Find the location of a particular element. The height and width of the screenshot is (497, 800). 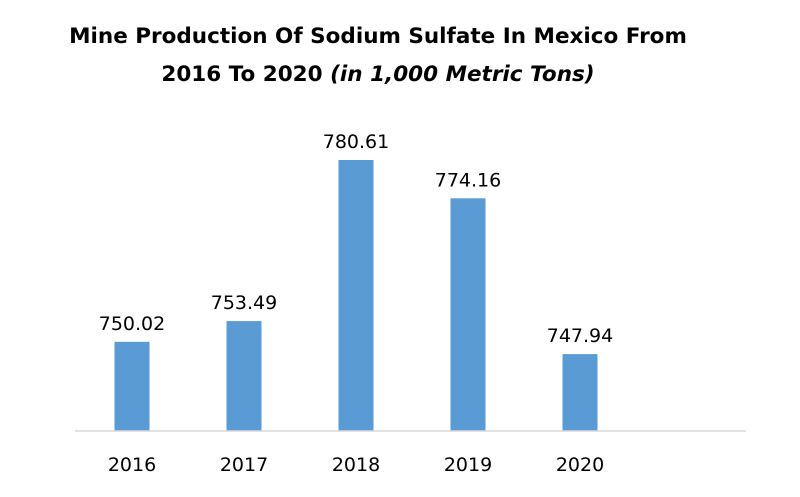

x-tick-label-2018: 2018 is located at coordinates (356, 465).